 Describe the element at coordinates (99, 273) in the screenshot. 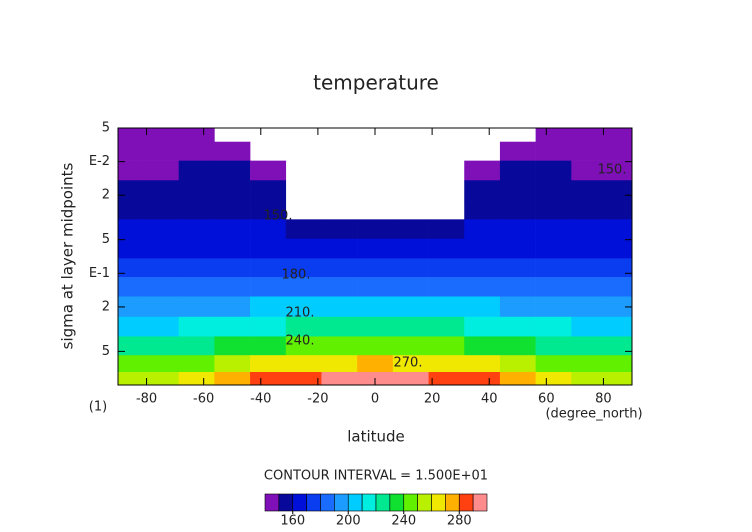

I see `y-tick-label: E-1` at that location.